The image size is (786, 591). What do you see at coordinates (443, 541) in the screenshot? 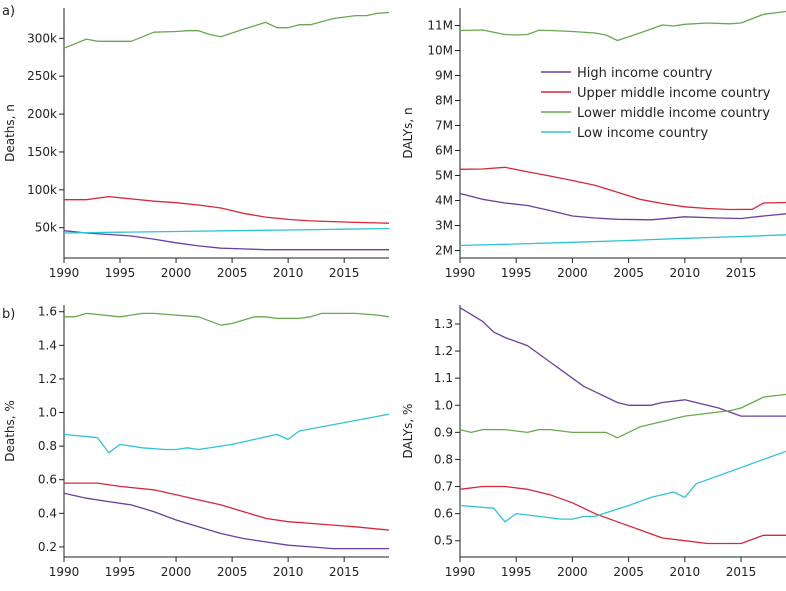
I see `p3-y-tick-label: 0.5` at bounding box center [443, 541].